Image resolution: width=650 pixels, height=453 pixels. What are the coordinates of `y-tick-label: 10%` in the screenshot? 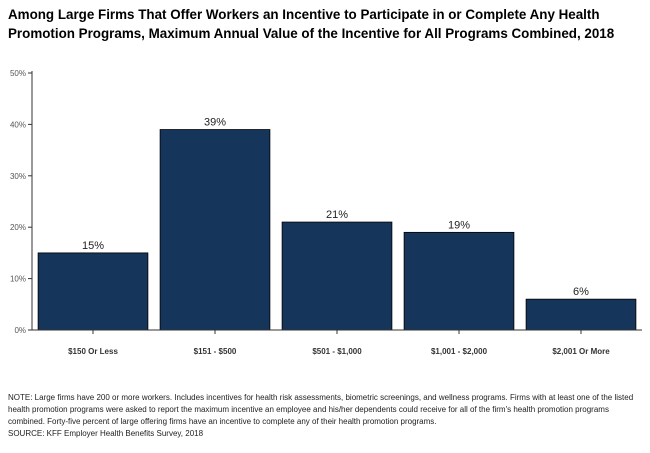 It's located at (18, 279).